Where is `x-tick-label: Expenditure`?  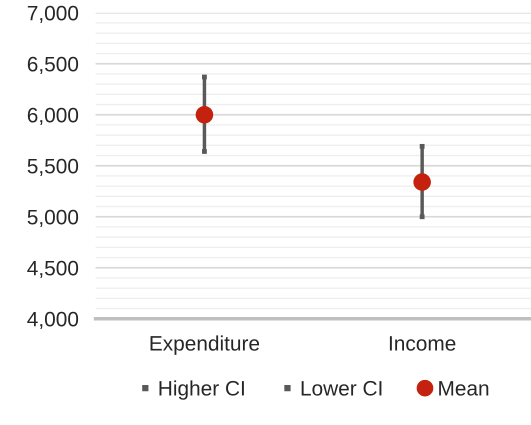 x-tick-label: Expenditure is located at coordinates (205, 345).